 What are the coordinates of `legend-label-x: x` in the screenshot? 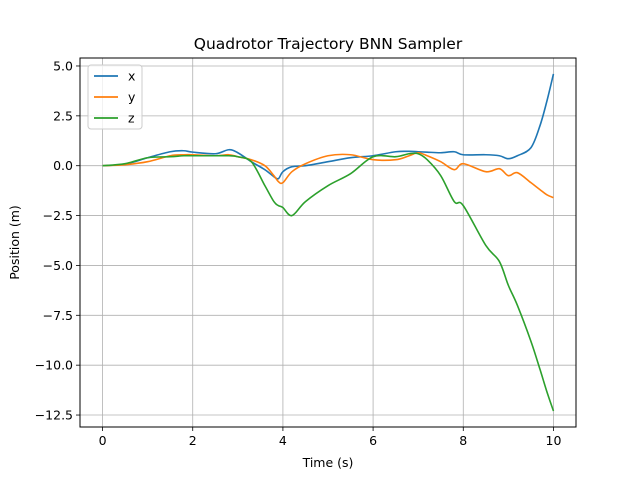 It's located at (131, 76).